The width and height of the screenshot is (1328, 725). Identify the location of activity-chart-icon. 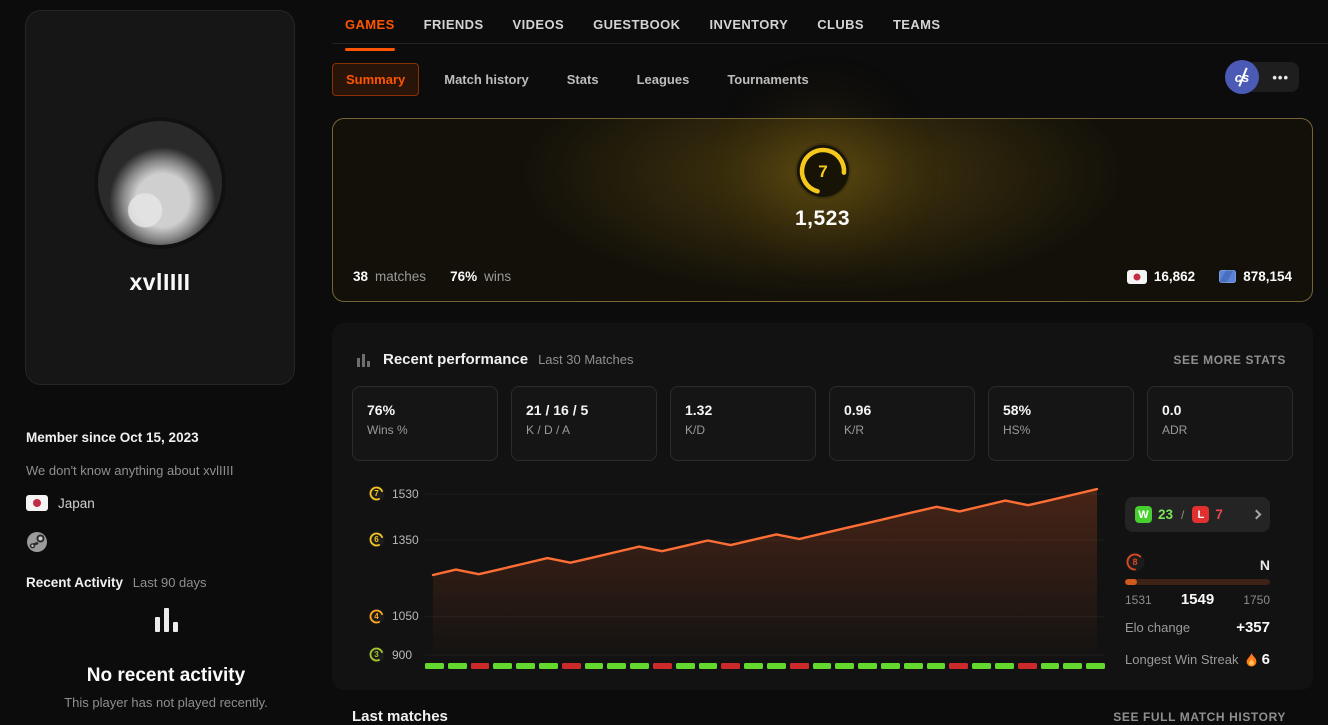
(166, 622).